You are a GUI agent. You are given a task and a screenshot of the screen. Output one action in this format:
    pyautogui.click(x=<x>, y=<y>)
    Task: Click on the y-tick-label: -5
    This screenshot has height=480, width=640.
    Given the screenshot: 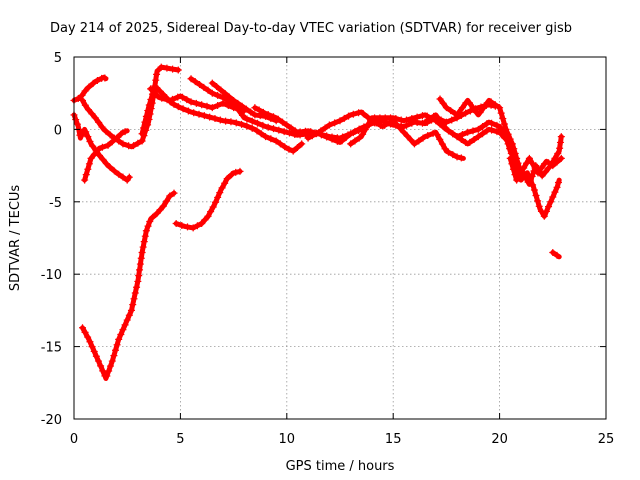 What is the action you would take?
    pyautogui.click(x=55, y=203)
    